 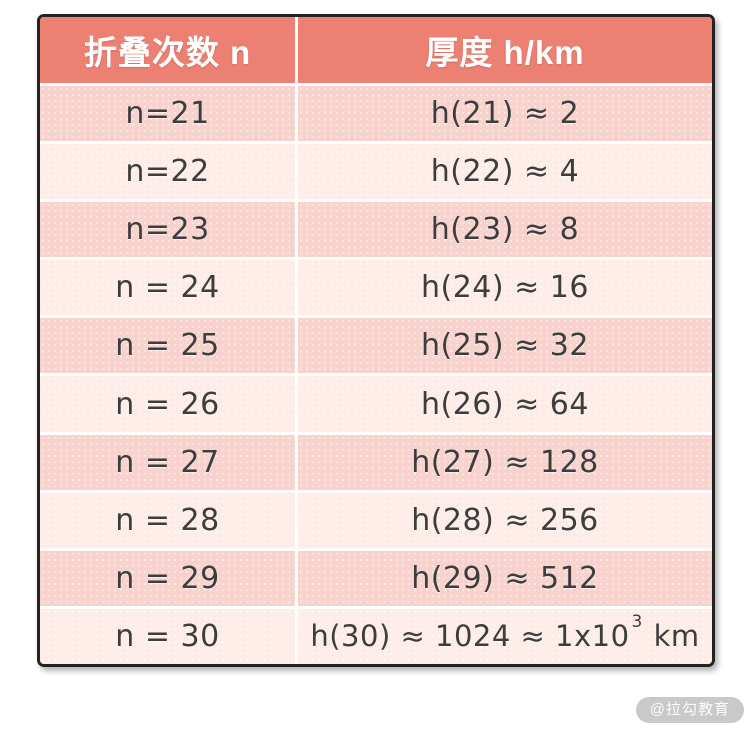 I want to click on h-cell: h(30) ≈ 1024 ≈ 1x10 3 km, so click(x=505, y=636).